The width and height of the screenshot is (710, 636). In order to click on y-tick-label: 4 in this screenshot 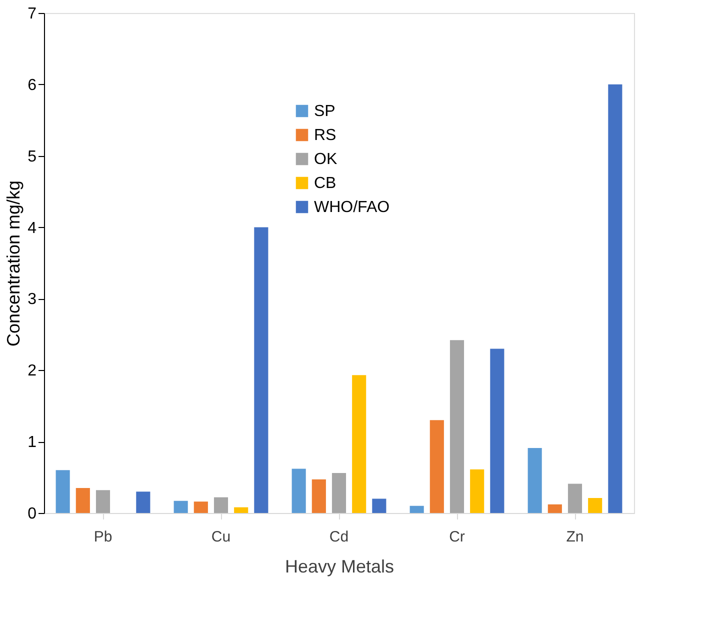, I will do `click(32, 228)`.